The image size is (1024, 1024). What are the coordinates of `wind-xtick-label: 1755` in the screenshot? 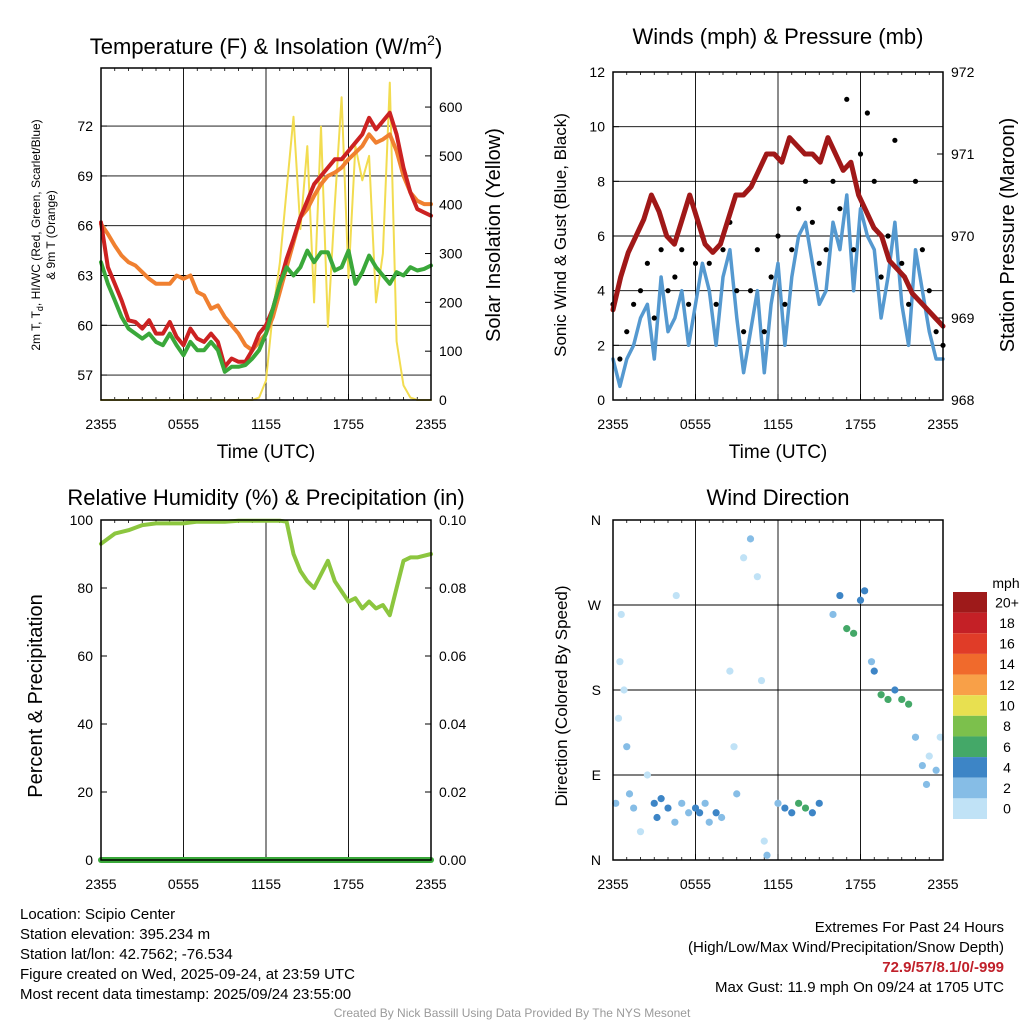 It's located at (860, 424).